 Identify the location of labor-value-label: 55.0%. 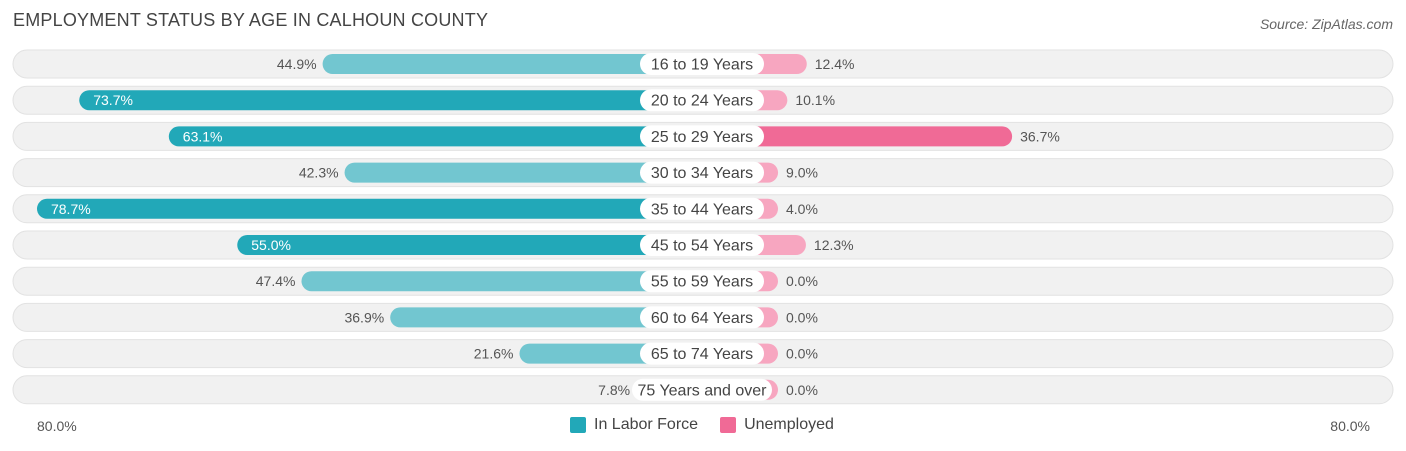
(271, 245).